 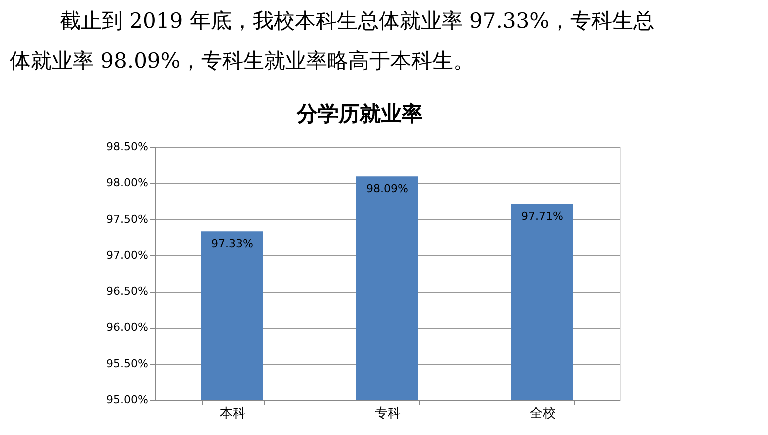 I want to click on y-tick-label: 95.50%, so click(x=127, y=363).